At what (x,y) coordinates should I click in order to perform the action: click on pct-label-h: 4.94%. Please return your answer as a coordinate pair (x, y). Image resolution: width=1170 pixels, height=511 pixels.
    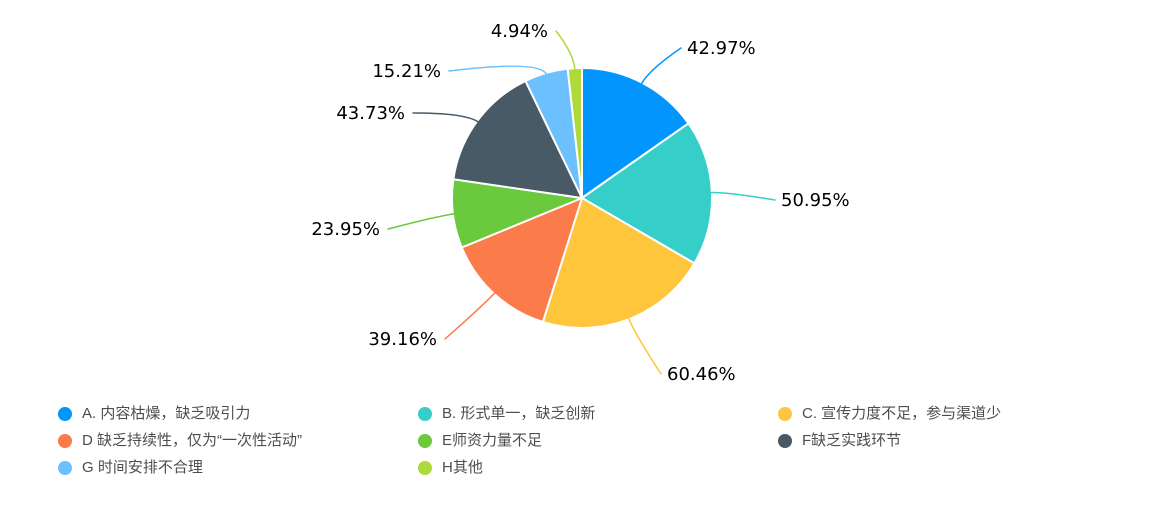
    Looking at the image, I should click on (519, 31).